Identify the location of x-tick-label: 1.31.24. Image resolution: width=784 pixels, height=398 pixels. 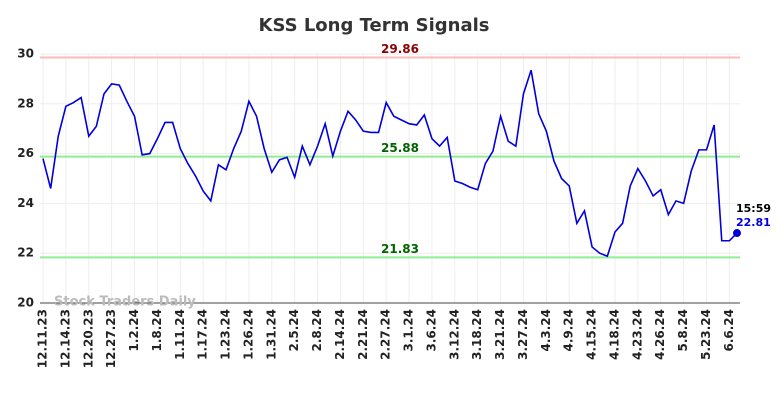
(271, 334).